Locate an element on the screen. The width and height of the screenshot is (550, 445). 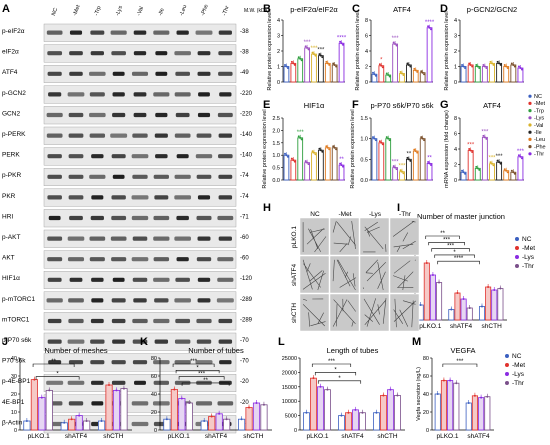
significance-bracket is located at coordinates (446, 244).